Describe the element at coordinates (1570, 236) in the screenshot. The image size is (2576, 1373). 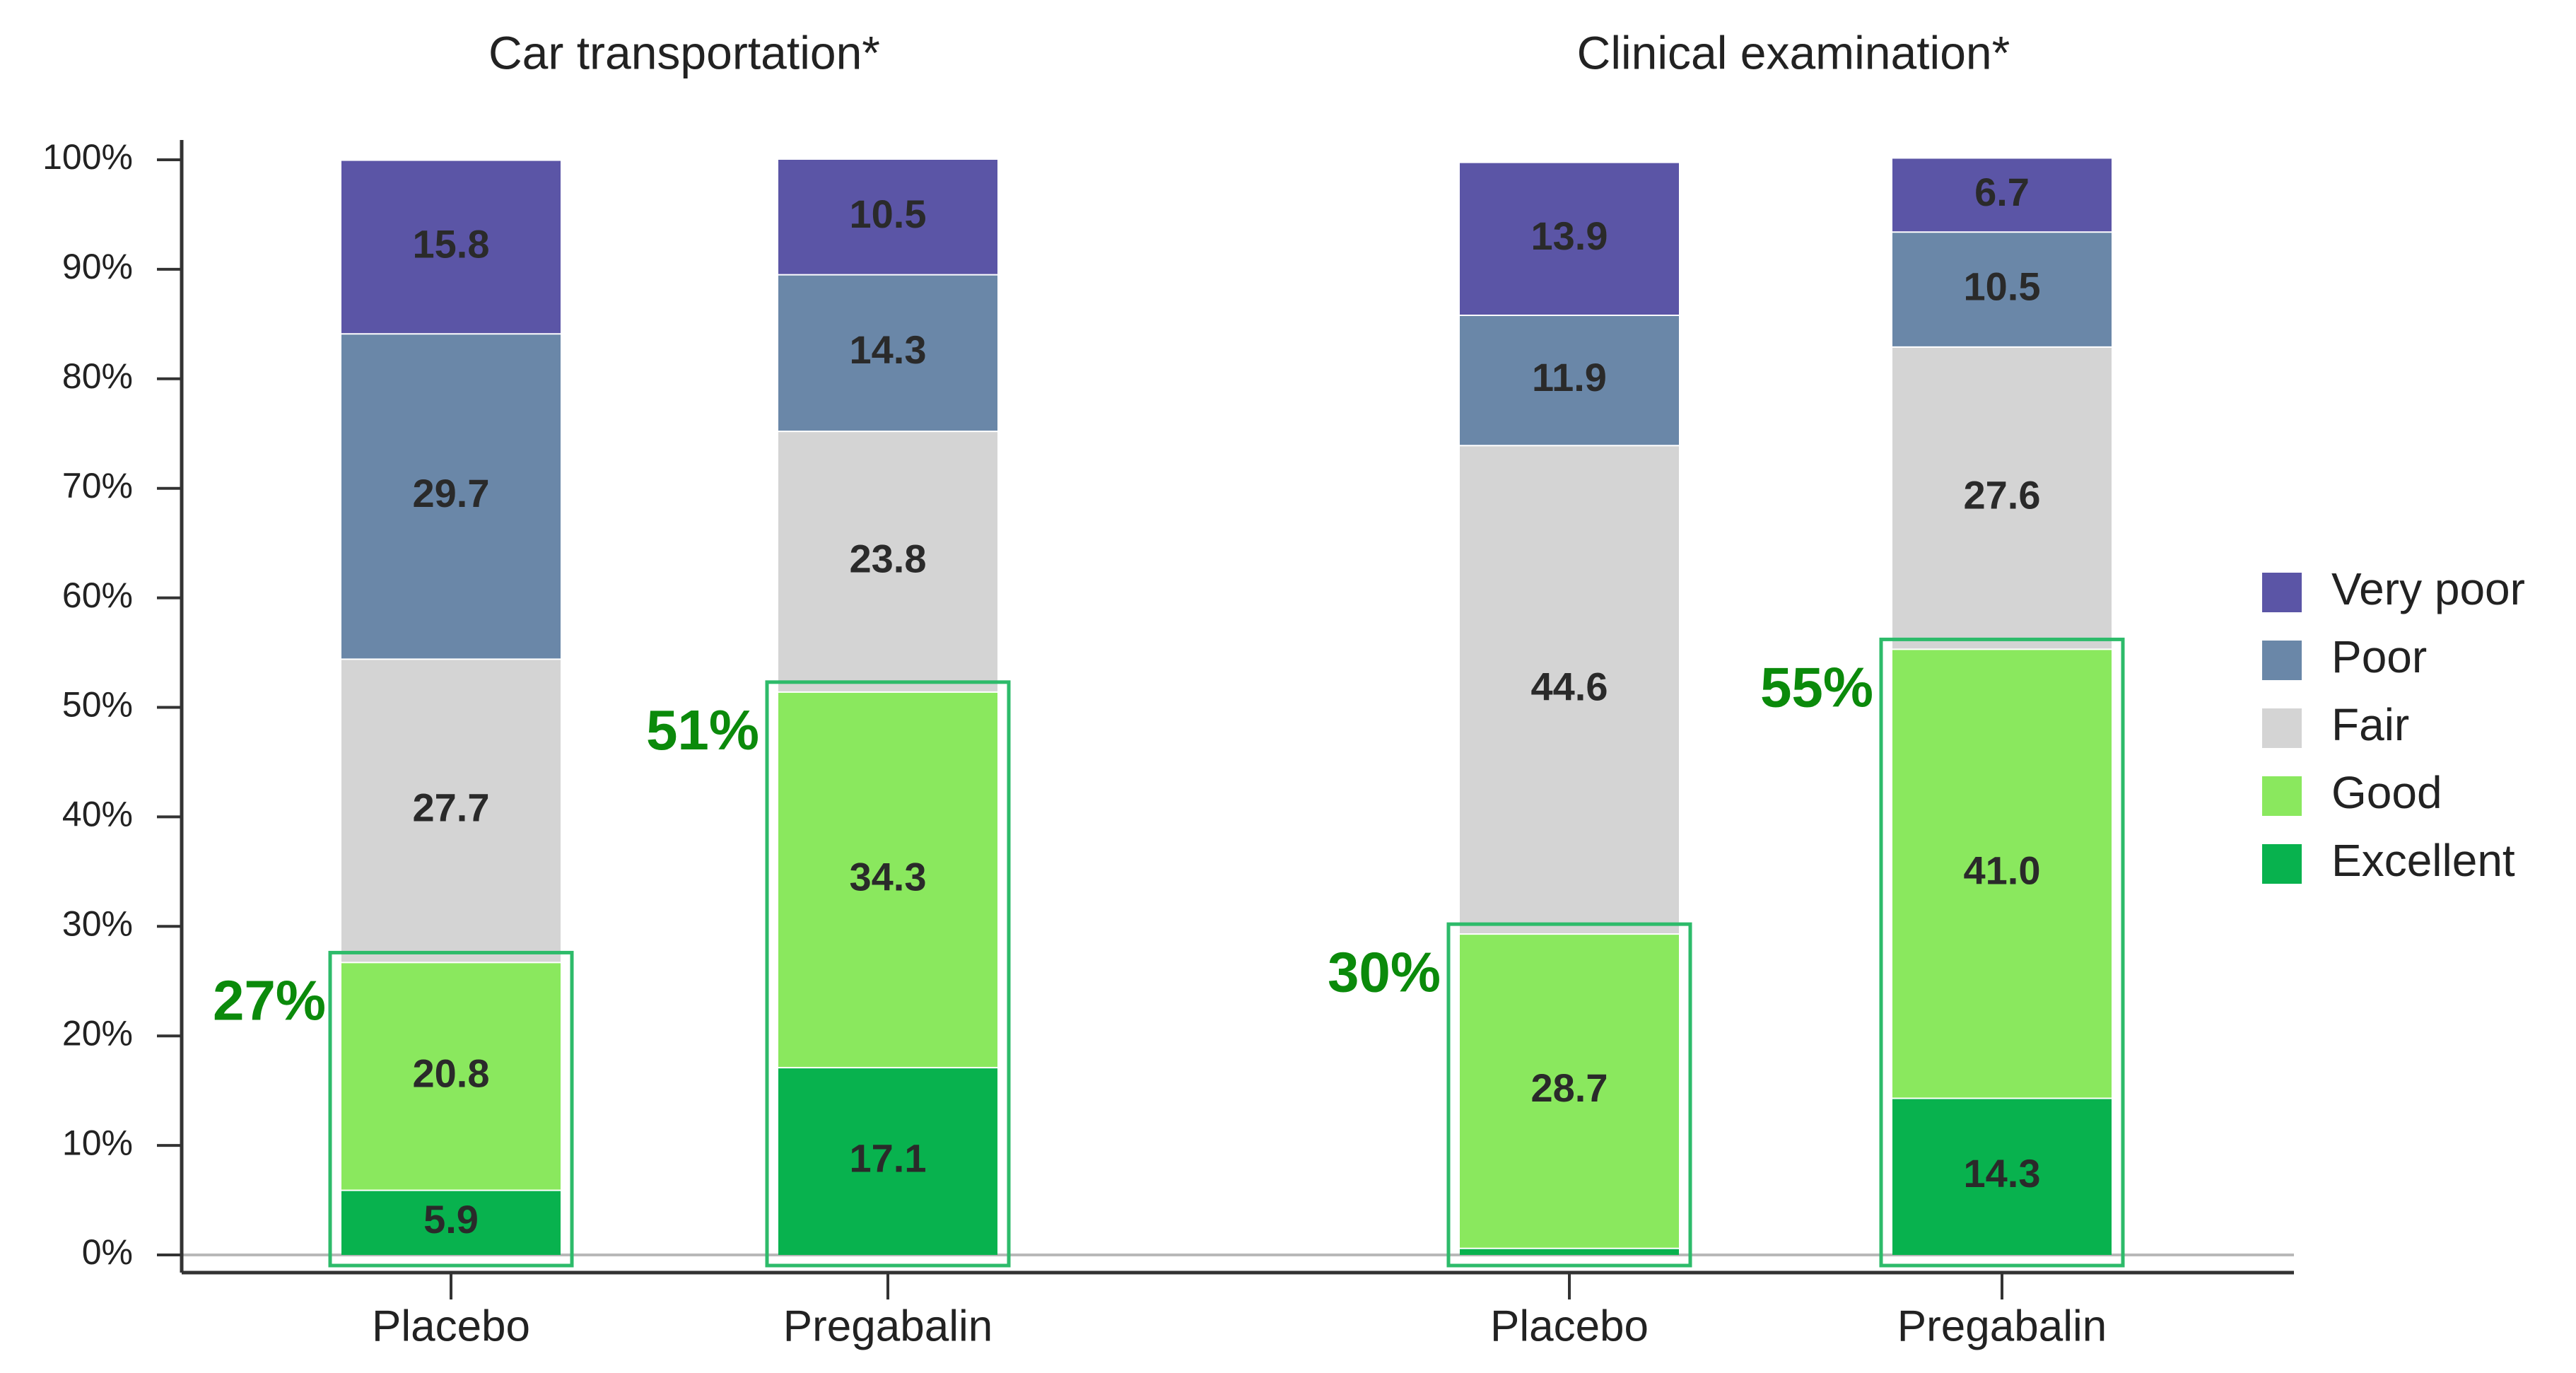
I see `segment-value-label: 13.9` at that location.